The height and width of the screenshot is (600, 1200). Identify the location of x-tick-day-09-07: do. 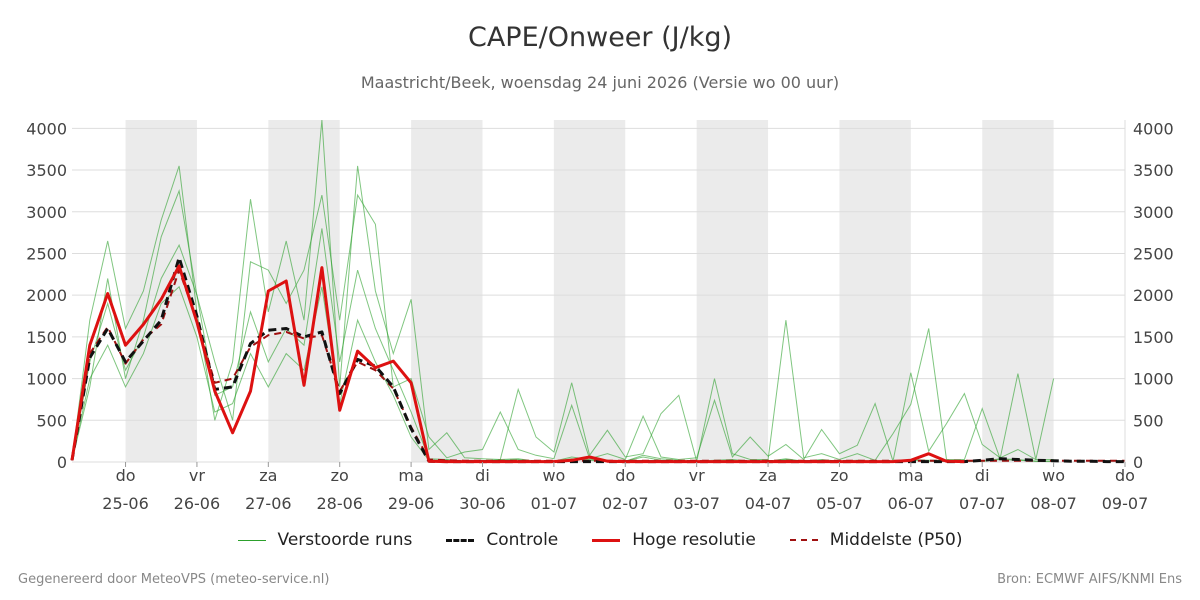
(1125, 475).